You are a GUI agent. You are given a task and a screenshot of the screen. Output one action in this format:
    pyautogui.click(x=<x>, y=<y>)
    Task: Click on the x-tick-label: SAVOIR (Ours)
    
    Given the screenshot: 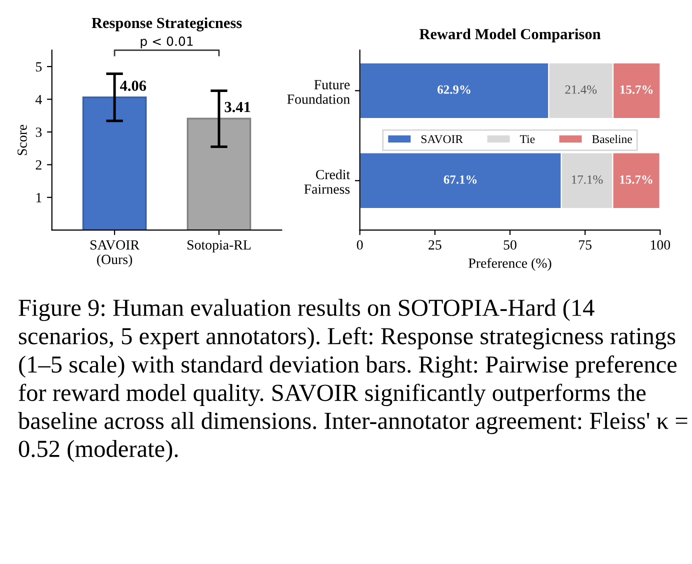 What is the action you would take?
    pyautogui.click(x=115, y=253)
    